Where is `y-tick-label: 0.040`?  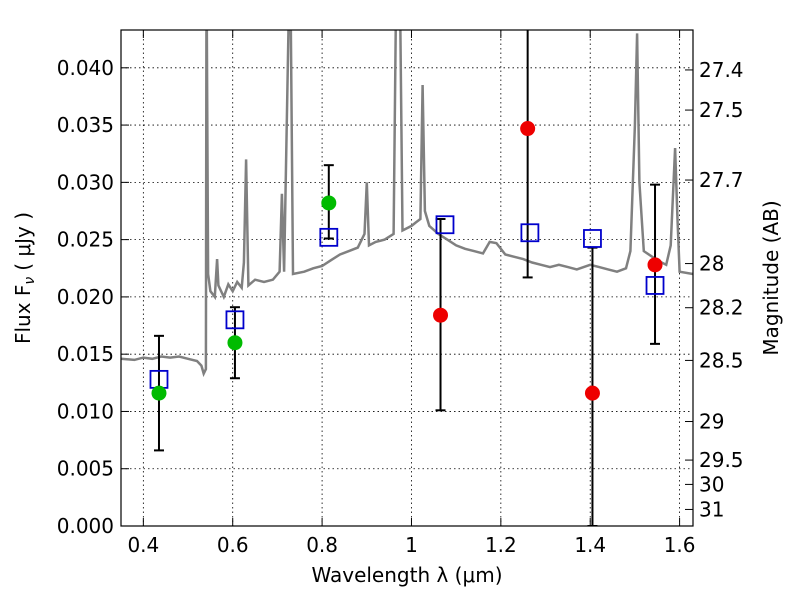 y-tick-label: 0.040 is located at coordinates (85, 68).